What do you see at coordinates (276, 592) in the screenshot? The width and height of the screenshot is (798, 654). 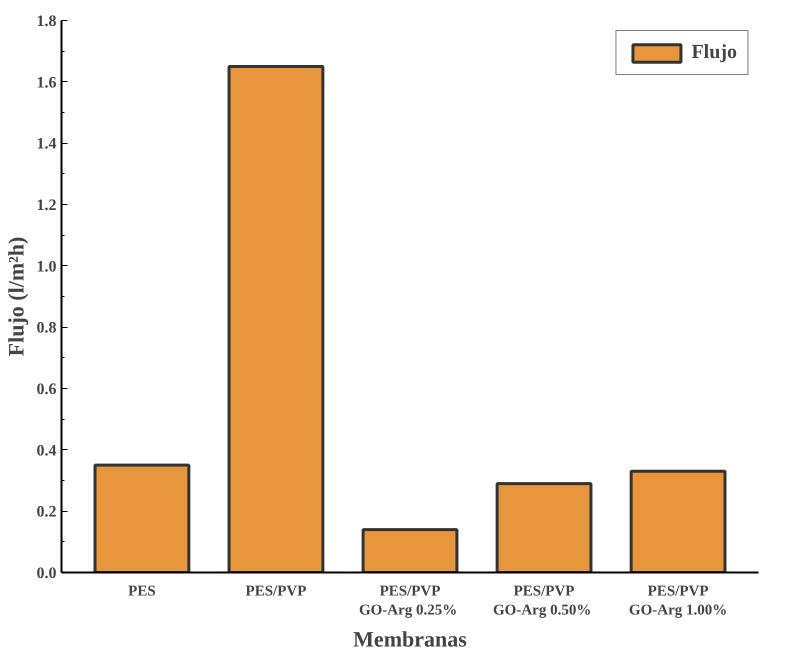 I see `x-tick-label: PES/PVP` at bounding box center [276, 592].